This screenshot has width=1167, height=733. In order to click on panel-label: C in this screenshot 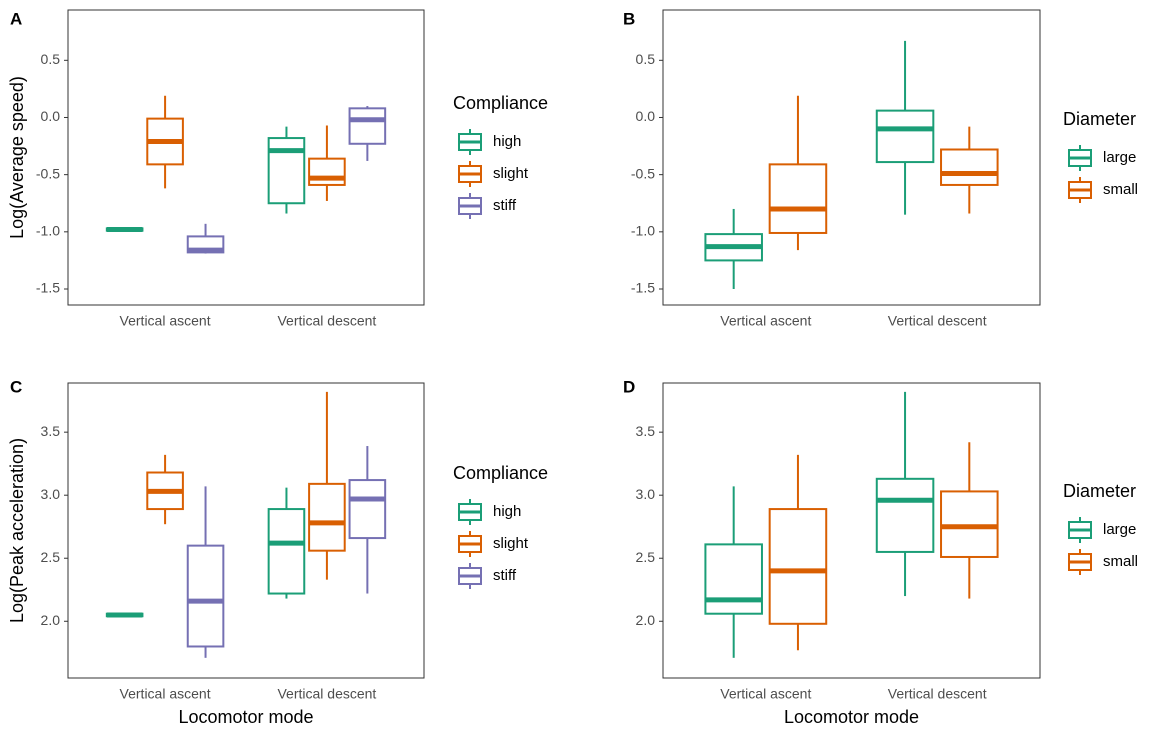, I will do `click(16, 386)`.